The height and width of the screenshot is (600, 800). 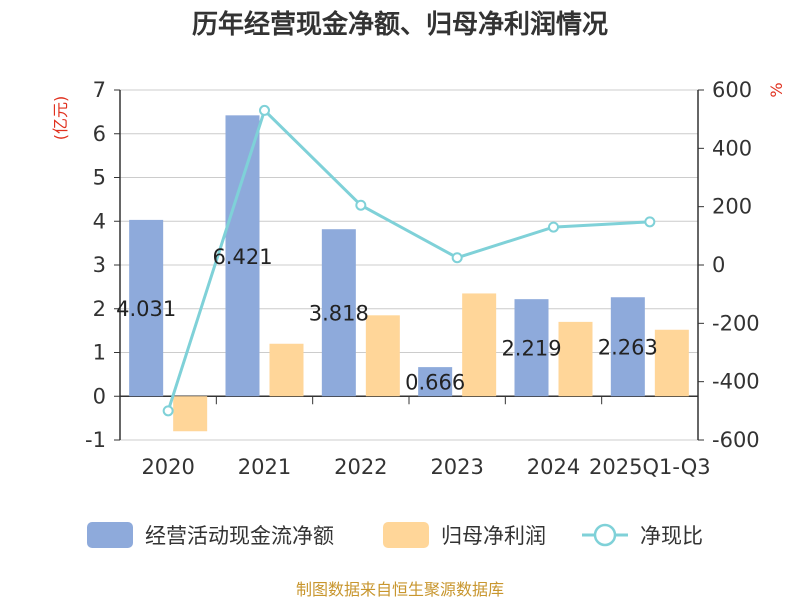 What do you see at coordinates (553, 467) in the screenshot?
I see `x-tick-label: 2024` at bounding box center [553, 467].